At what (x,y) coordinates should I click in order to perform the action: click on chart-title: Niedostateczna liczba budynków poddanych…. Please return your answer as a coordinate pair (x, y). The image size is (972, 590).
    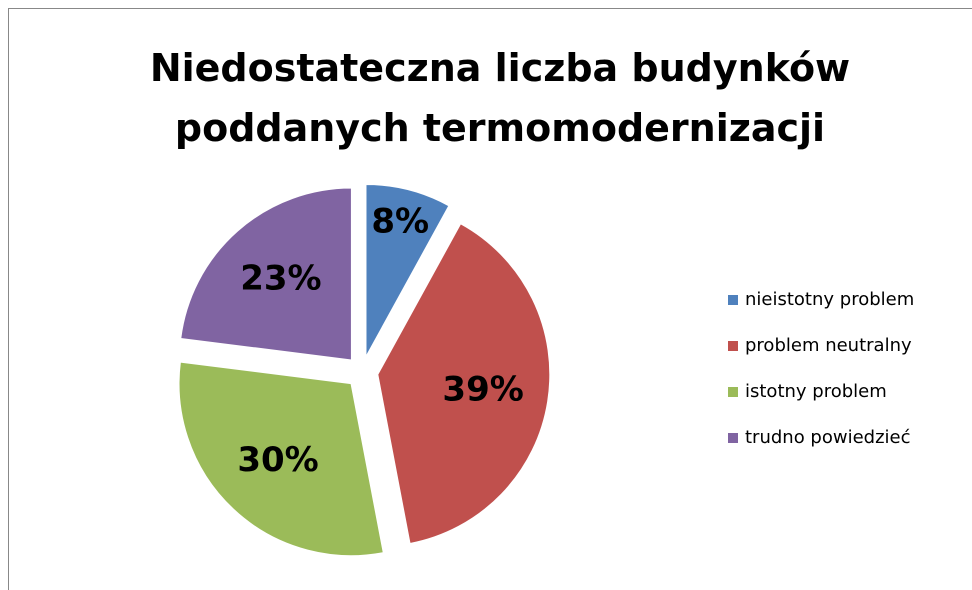
    Looking at the image, I should click on (500, 98).